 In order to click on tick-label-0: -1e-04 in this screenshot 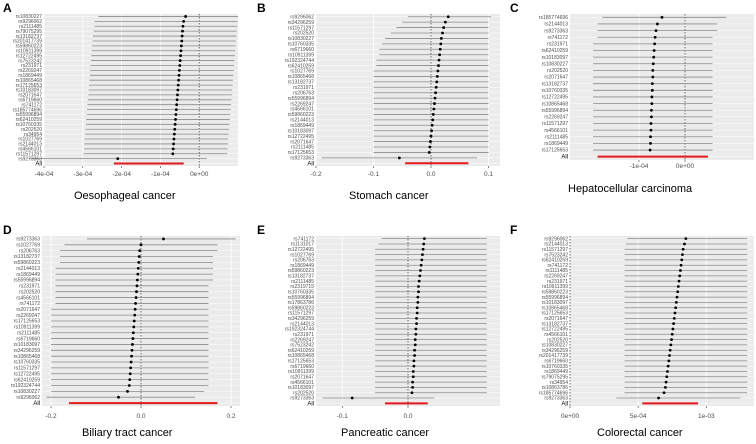, I will do `click(639, 166)`.